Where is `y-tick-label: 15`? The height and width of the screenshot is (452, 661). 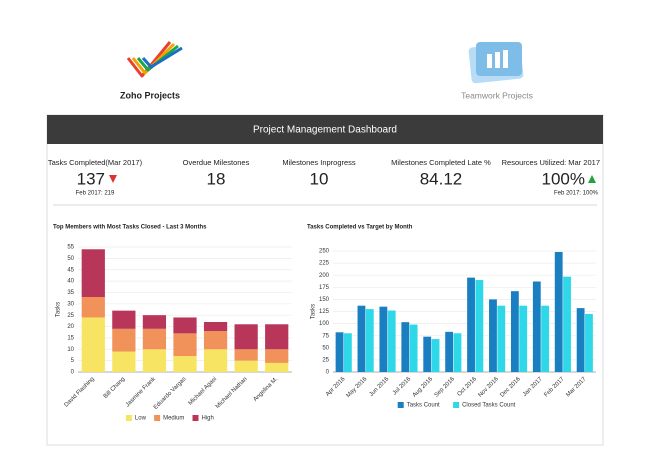 y-tick-label: 15 is located at coordinates (70, 338).